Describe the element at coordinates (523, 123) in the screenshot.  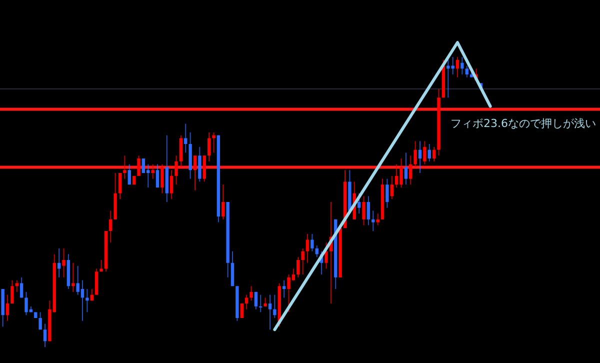
I see `annotation: フィボ23.6なので押しが浅い` at that location.